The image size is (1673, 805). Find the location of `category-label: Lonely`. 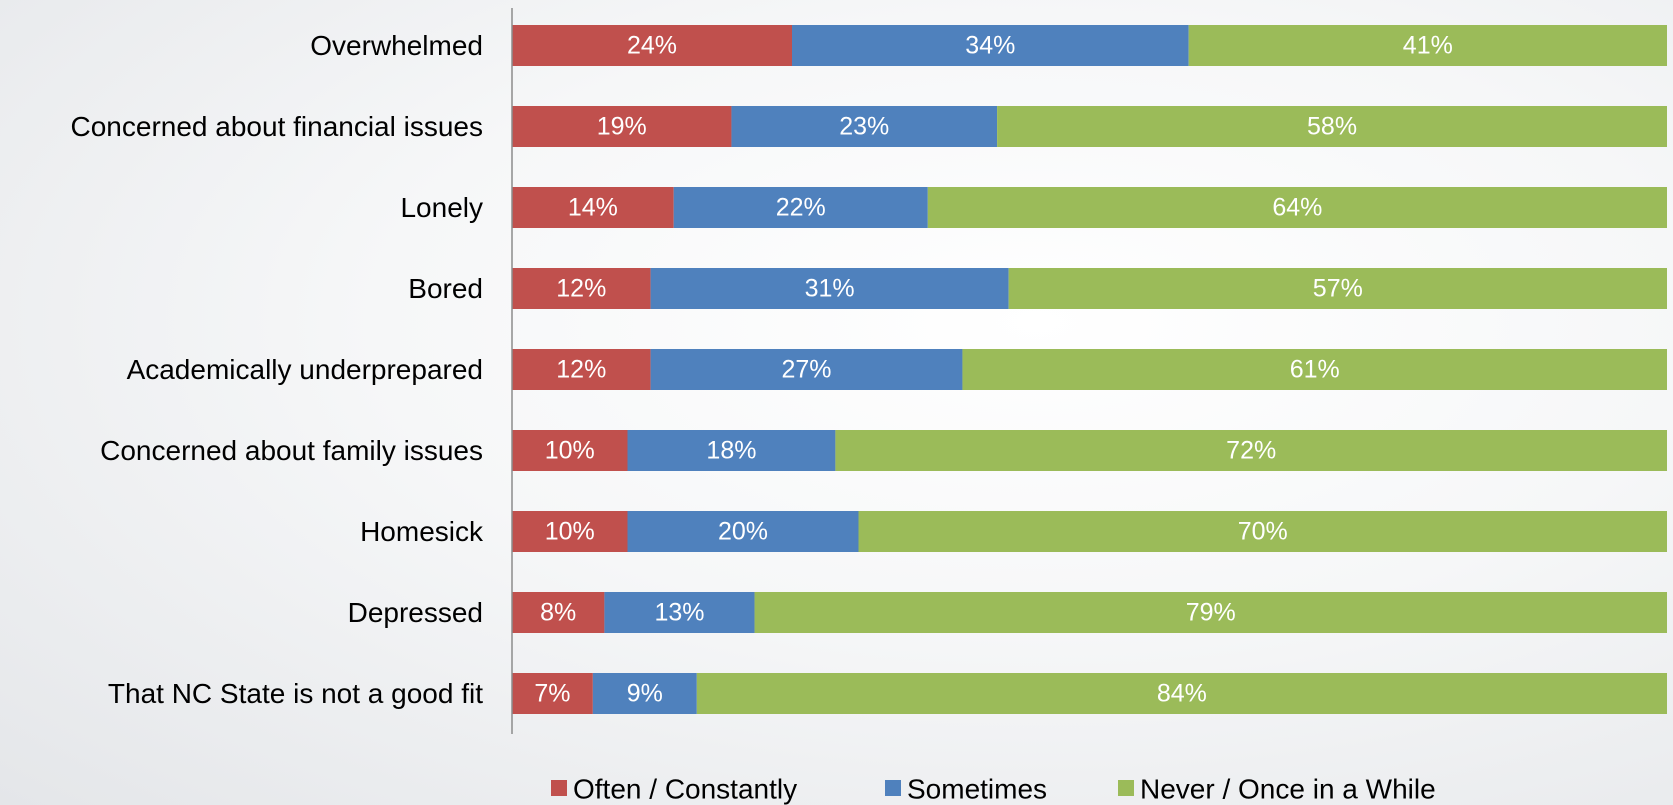

category-label: Lonely is located at coordinates (441, 207).